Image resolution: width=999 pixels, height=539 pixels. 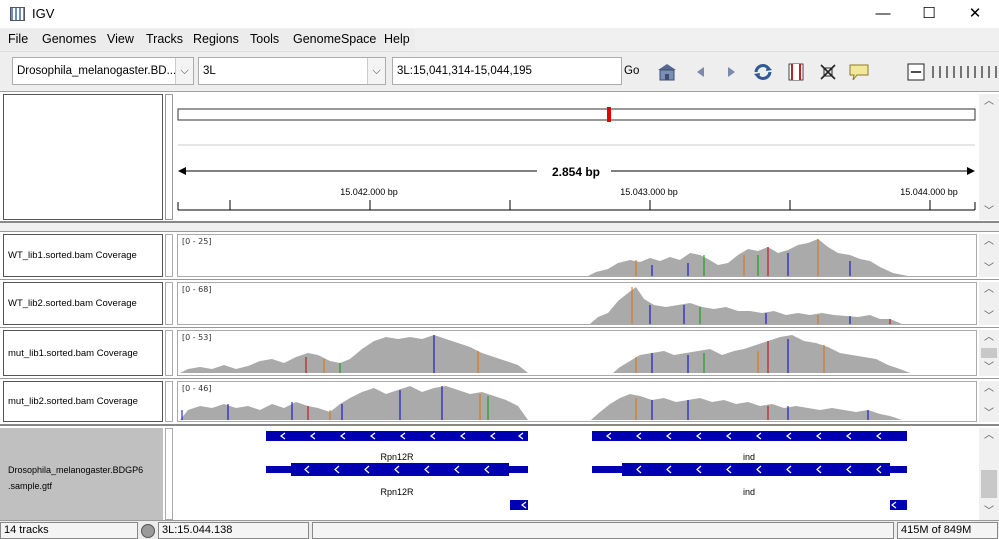 I want to click on chromosome-dropdown-value: 3L, so click(x=209, y=71).